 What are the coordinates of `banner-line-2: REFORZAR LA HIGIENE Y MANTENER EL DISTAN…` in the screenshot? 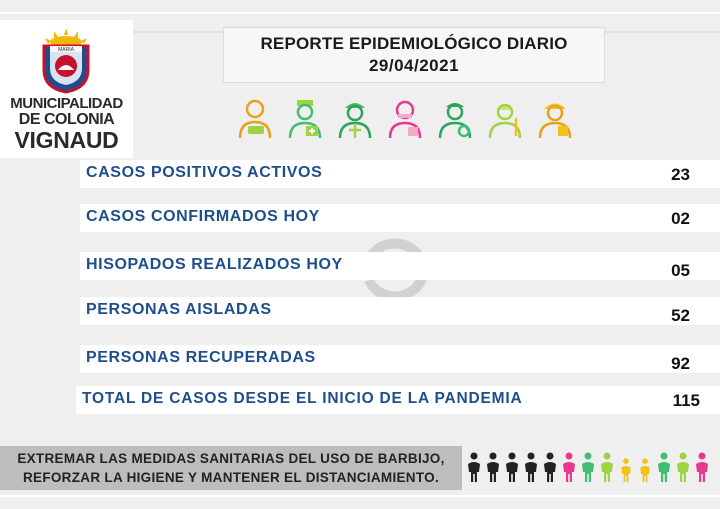 It's located at (231, 477).